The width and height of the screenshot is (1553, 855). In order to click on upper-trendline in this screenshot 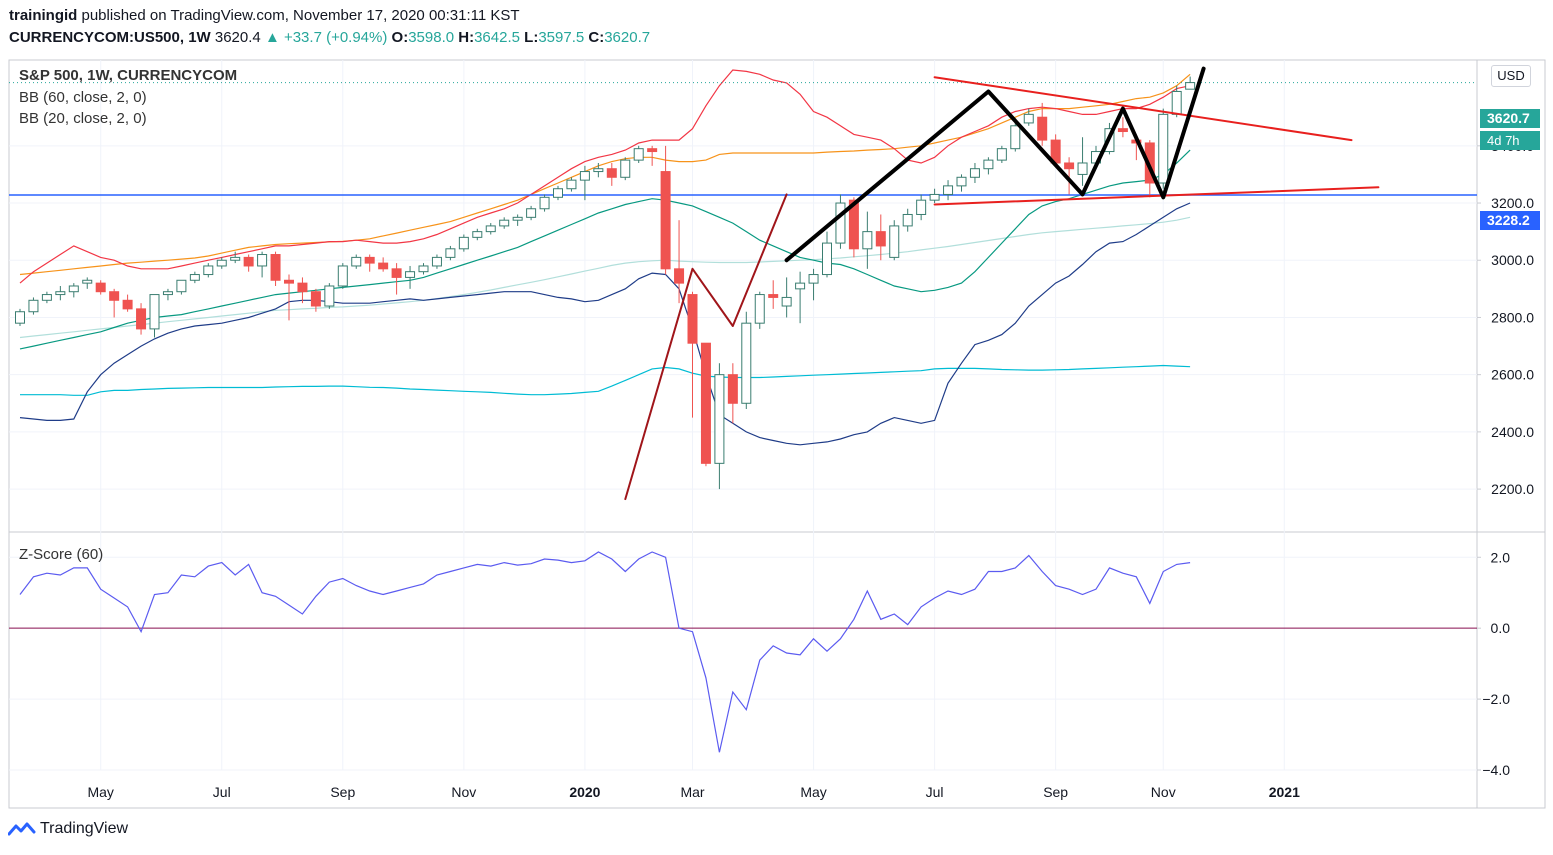, I will do `click(1143, 109)`.